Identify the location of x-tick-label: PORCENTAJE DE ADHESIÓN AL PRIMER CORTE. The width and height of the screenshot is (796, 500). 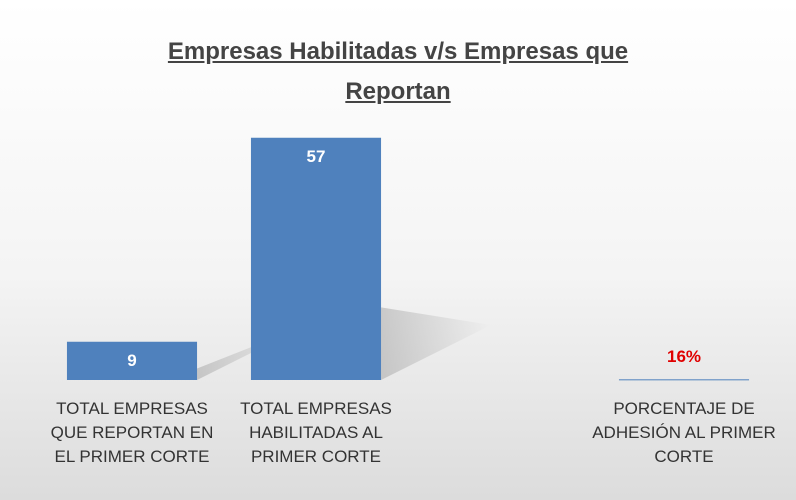
(684, 432).